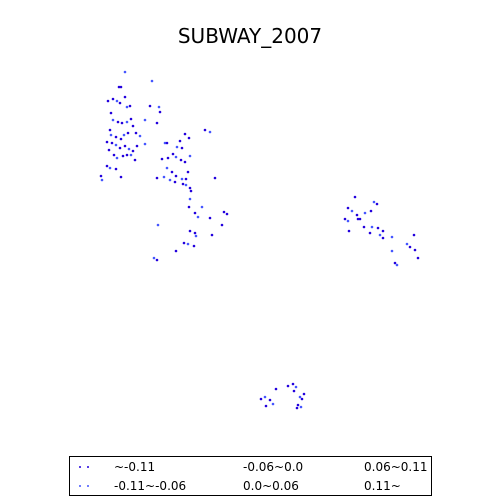  What do you see at coordinates (382, 486) in the screenshot?
I see `legend-label: 0.11~` at bounding box center [382, 486].